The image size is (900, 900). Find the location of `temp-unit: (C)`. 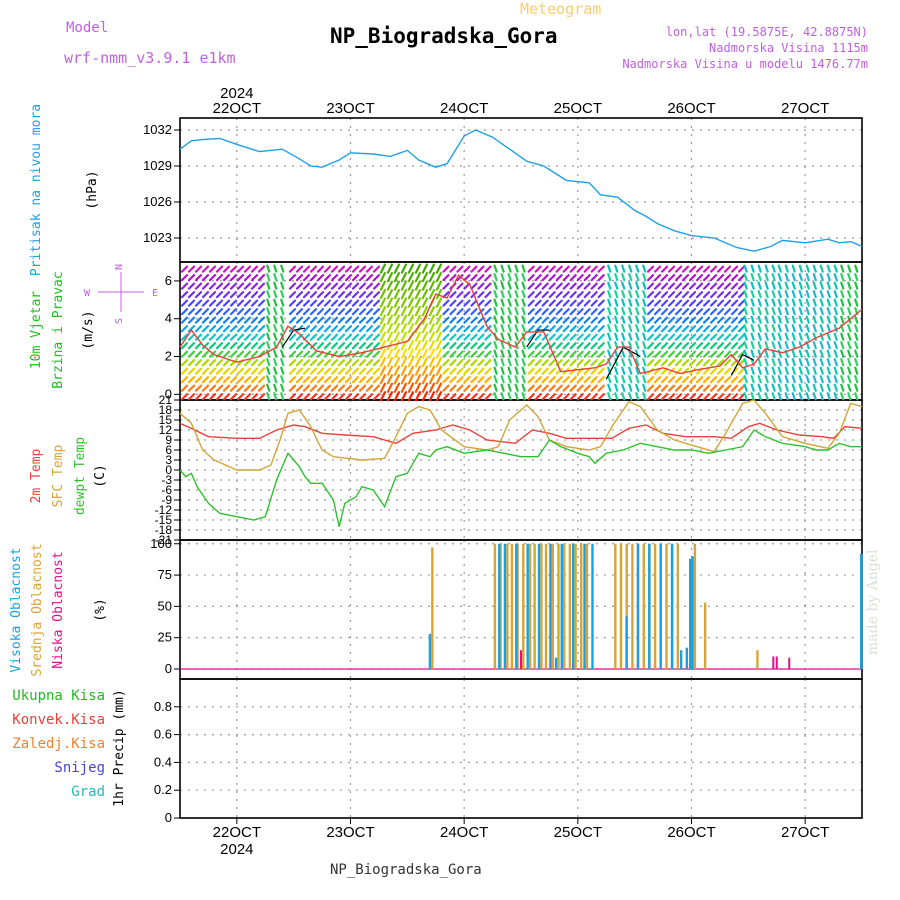

temp-unit: (C) is located at coordinates (100, 475).